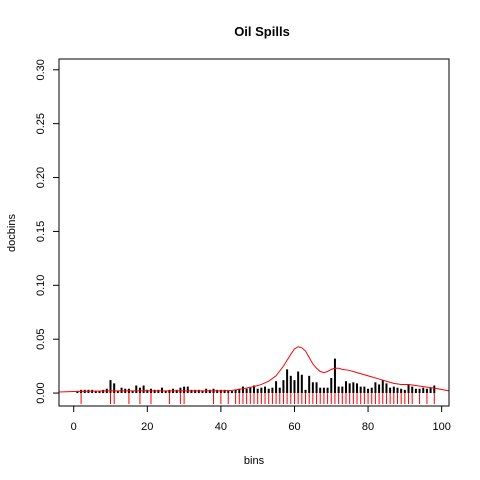  What do you see at coordinates (262, 31) in the screenshot?
I see `chart-title: Oil Spills` at bounding box center [262, 31].